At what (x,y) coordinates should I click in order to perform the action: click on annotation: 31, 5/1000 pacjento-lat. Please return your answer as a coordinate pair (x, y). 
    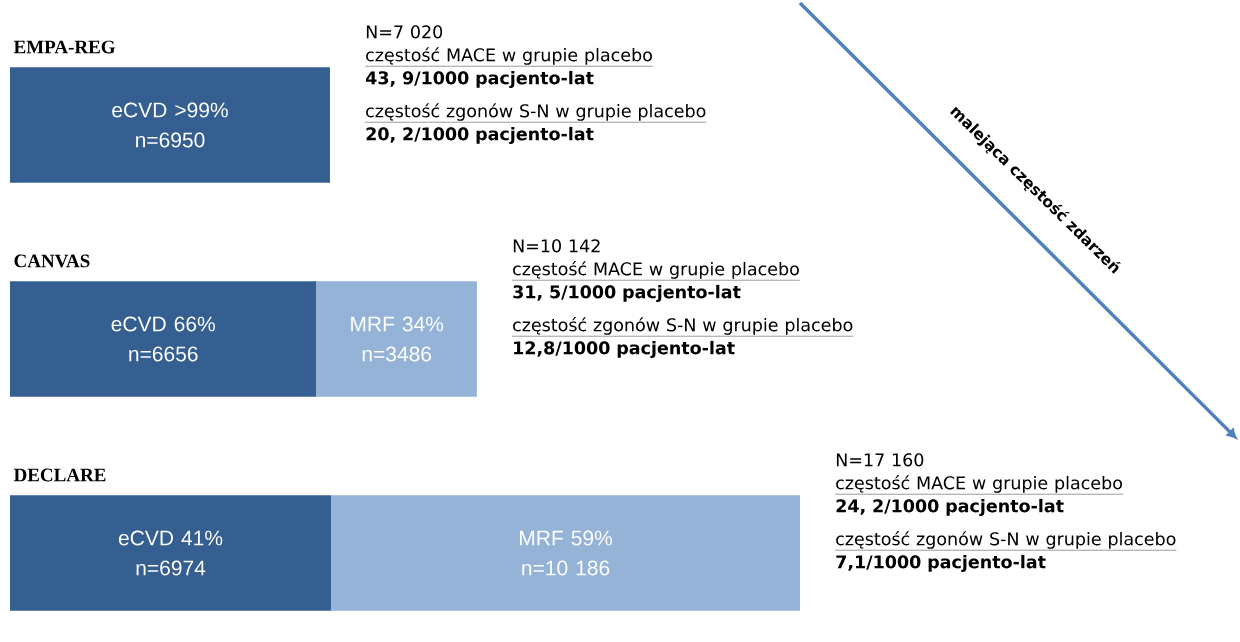
    Looking at the image, I should click on (627, 293).